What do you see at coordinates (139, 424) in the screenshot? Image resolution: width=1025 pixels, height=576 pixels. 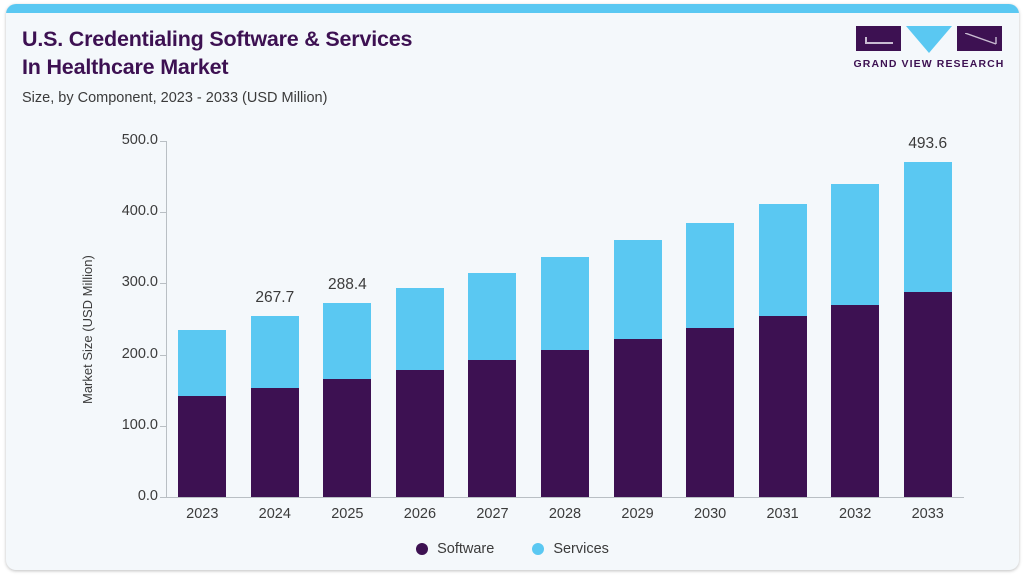 I see `y-axis-tick-label: 100.0` at bounding box center [139, 424].